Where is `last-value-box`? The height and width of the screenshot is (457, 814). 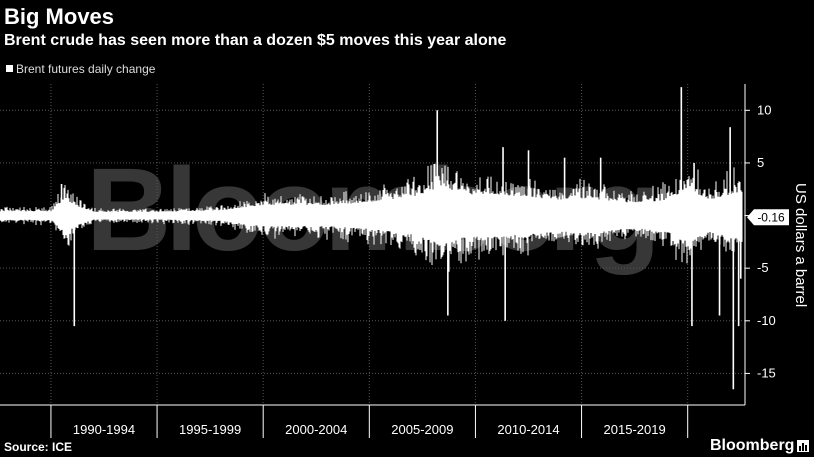
last-value-box is located at coordinates (768, 217).